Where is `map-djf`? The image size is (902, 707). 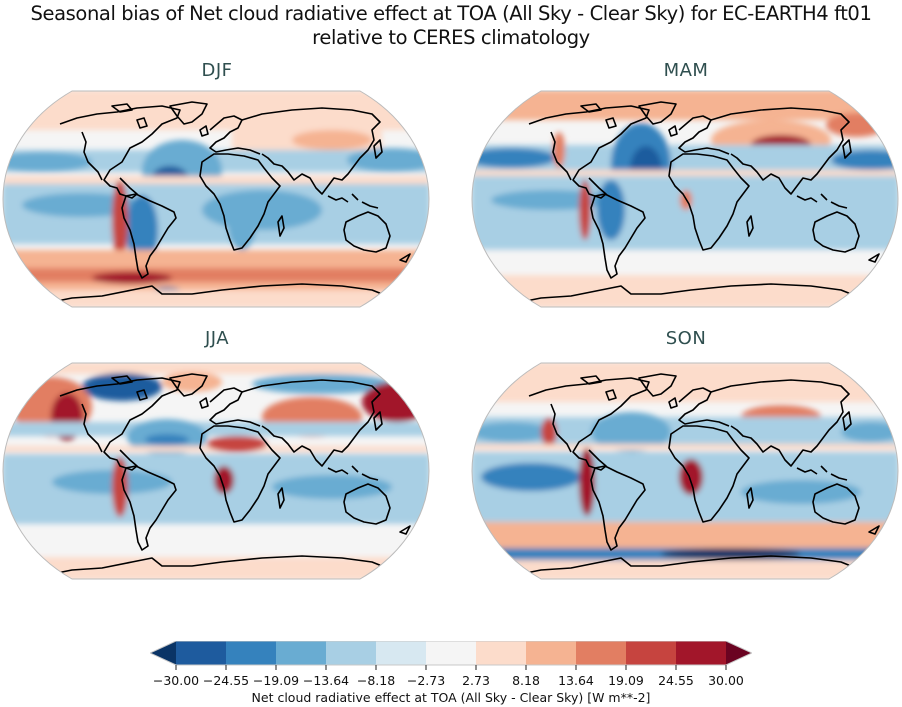 map-djf is located at coordinates (216, 199).